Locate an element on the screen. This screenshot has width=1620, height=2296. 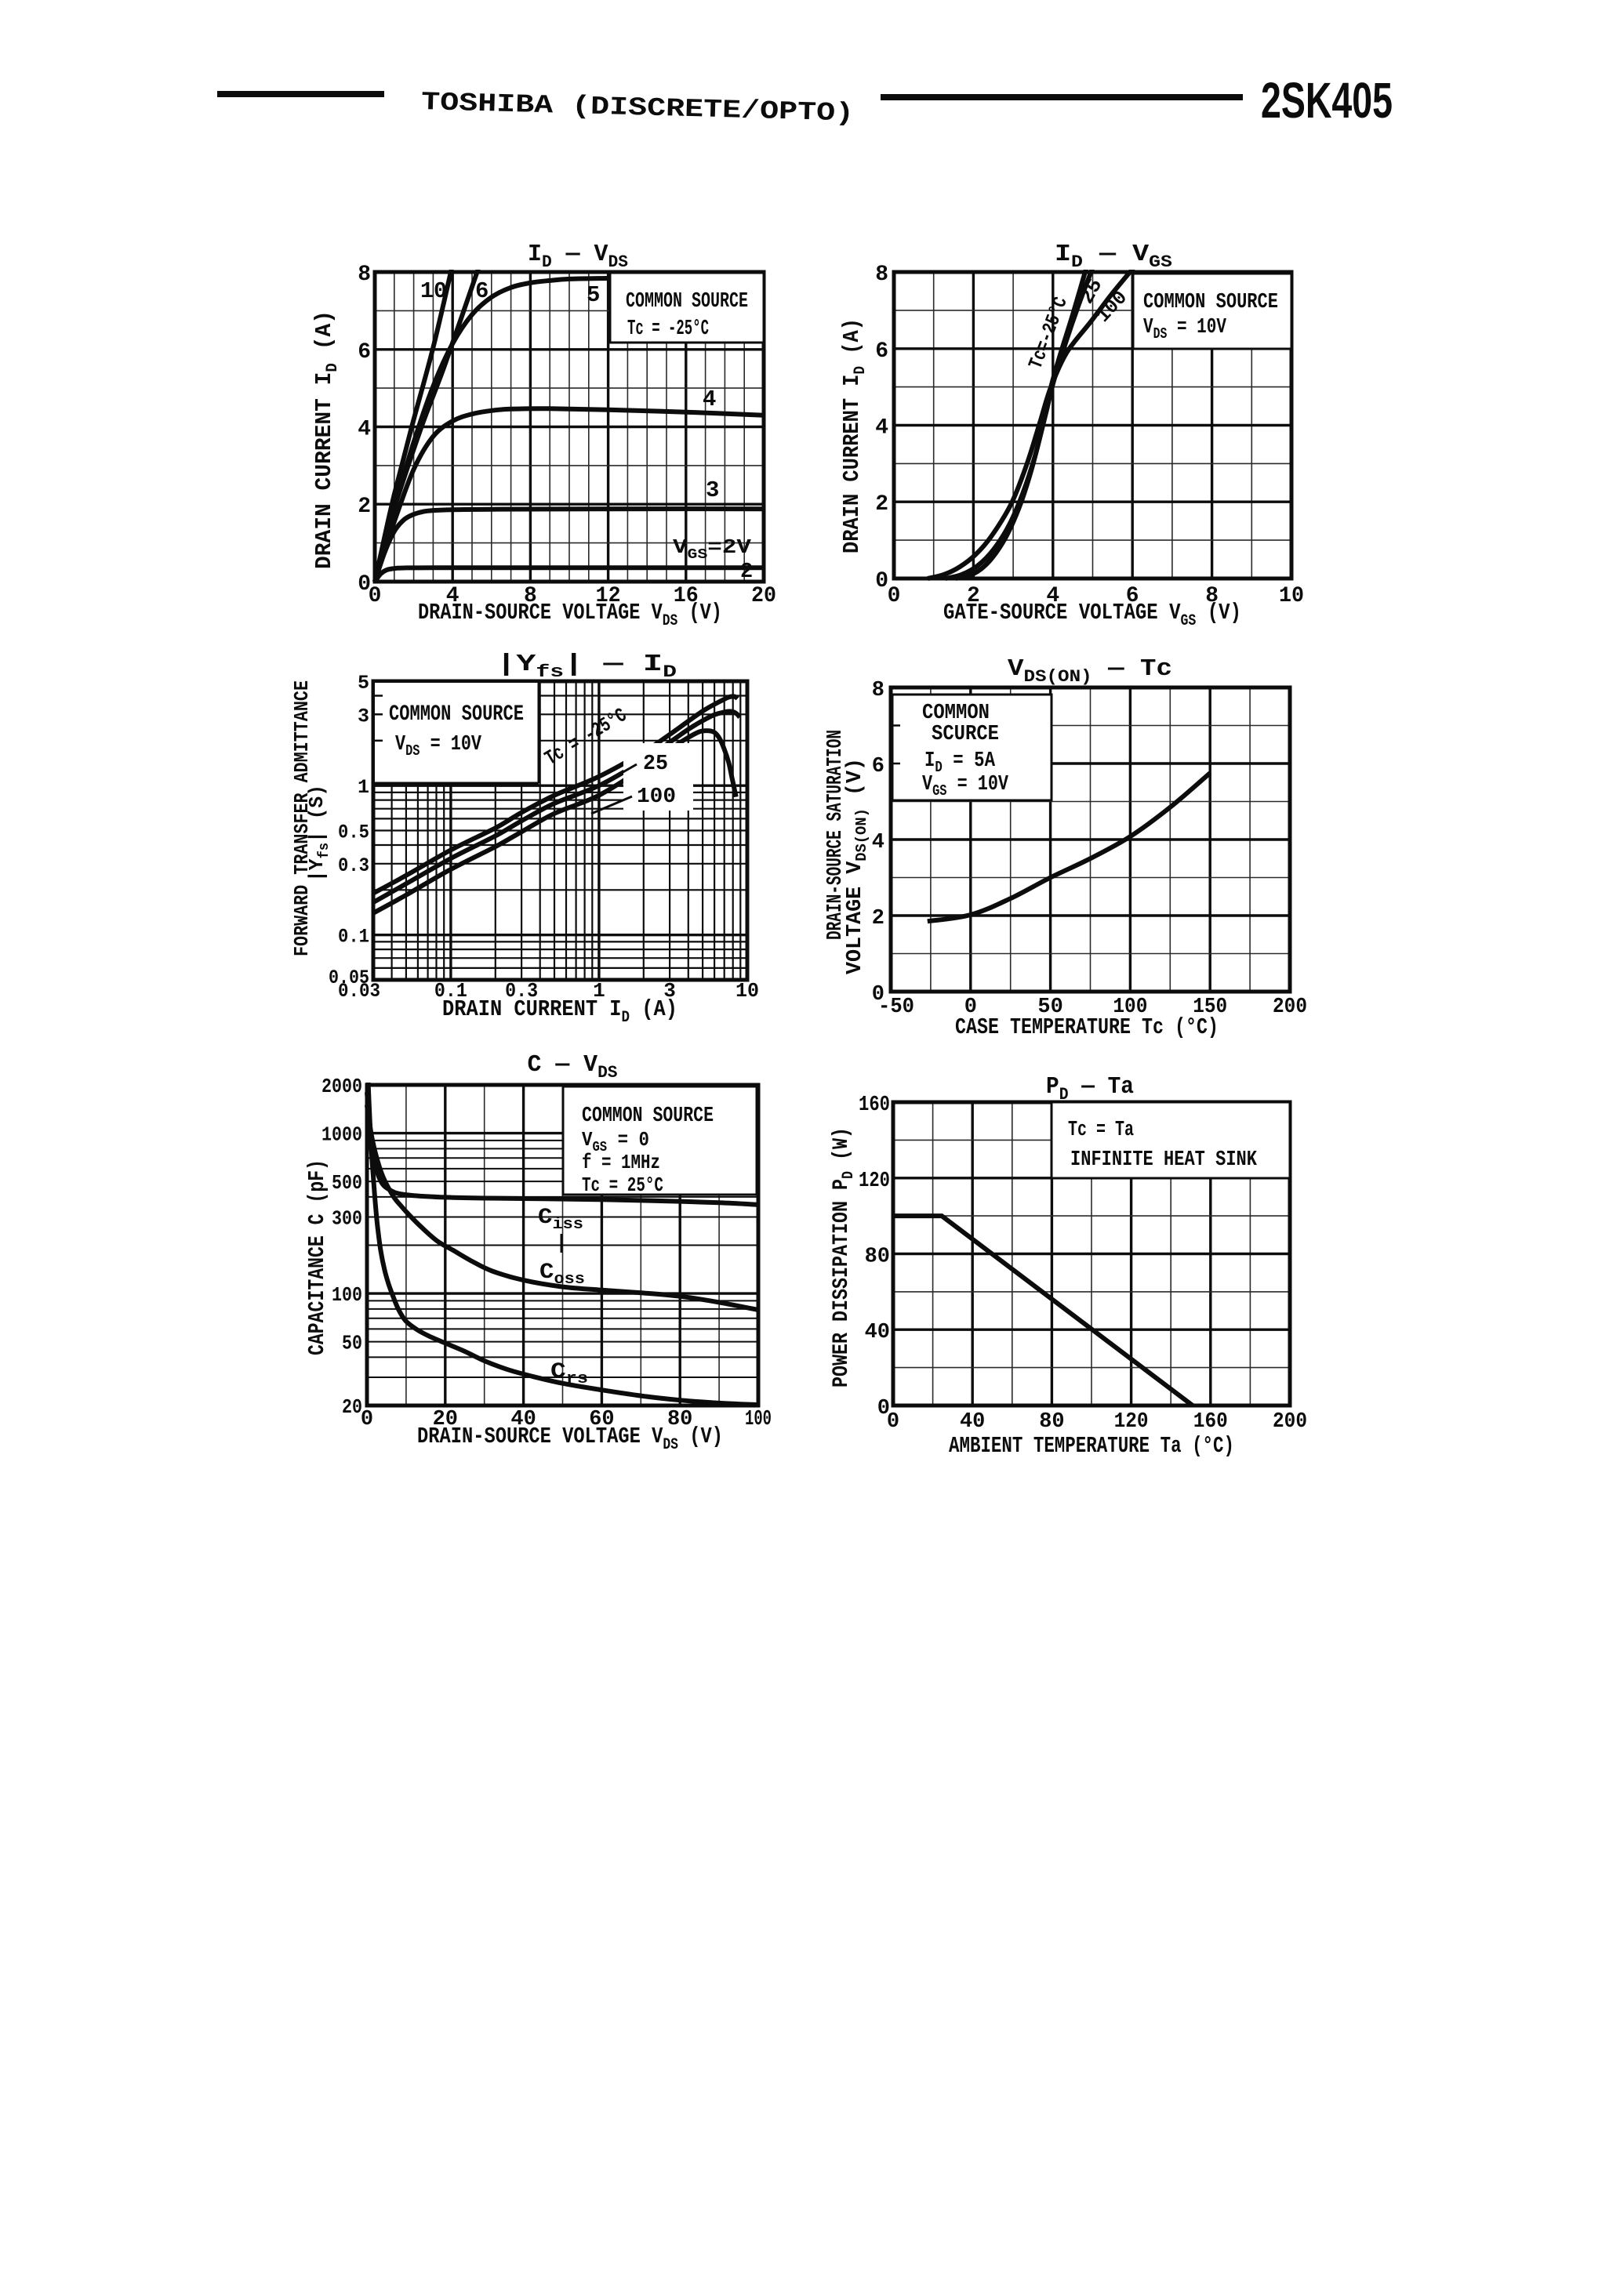
svg-text: Tc = 25°C is located at coordinates (622, 1185).